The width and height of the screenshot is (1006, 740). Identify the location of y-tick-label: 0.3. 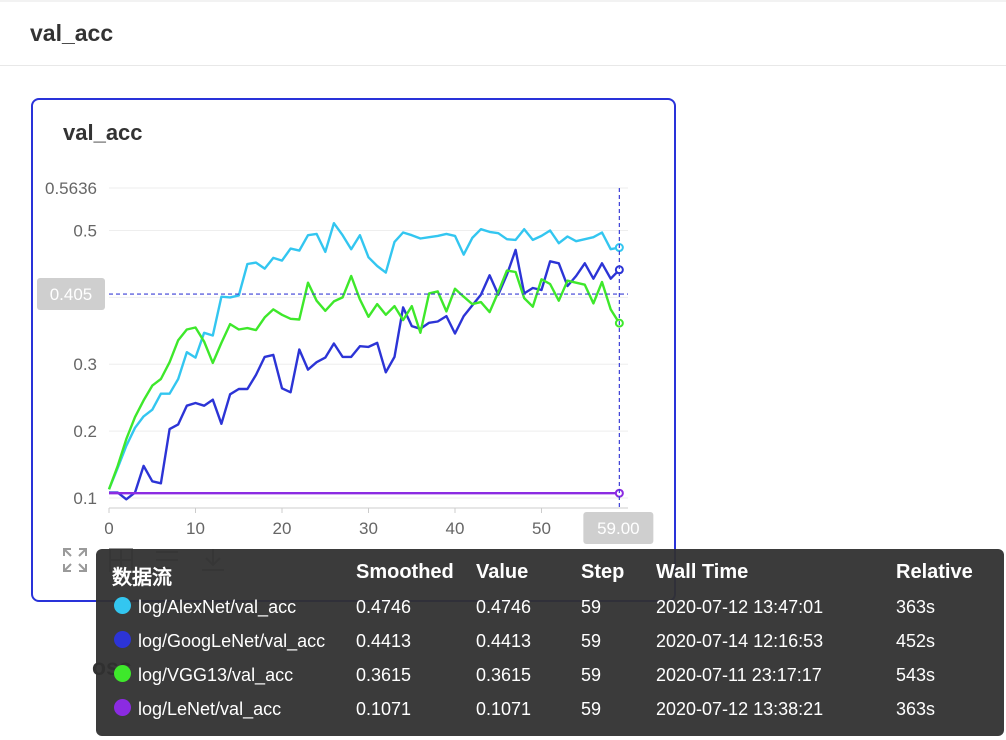
(85, 364).